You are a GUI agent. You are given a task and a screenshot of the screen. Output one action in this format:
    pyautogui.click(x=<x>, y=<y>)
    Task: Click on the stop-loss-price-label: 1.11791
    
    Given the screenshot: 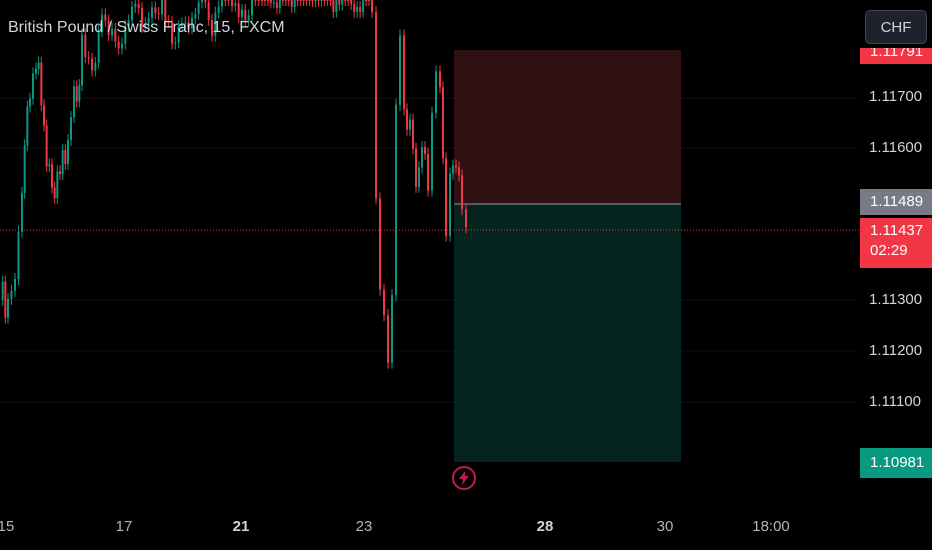 What is the action you would take?
    pyautogui.click(x=896, y=56)
    